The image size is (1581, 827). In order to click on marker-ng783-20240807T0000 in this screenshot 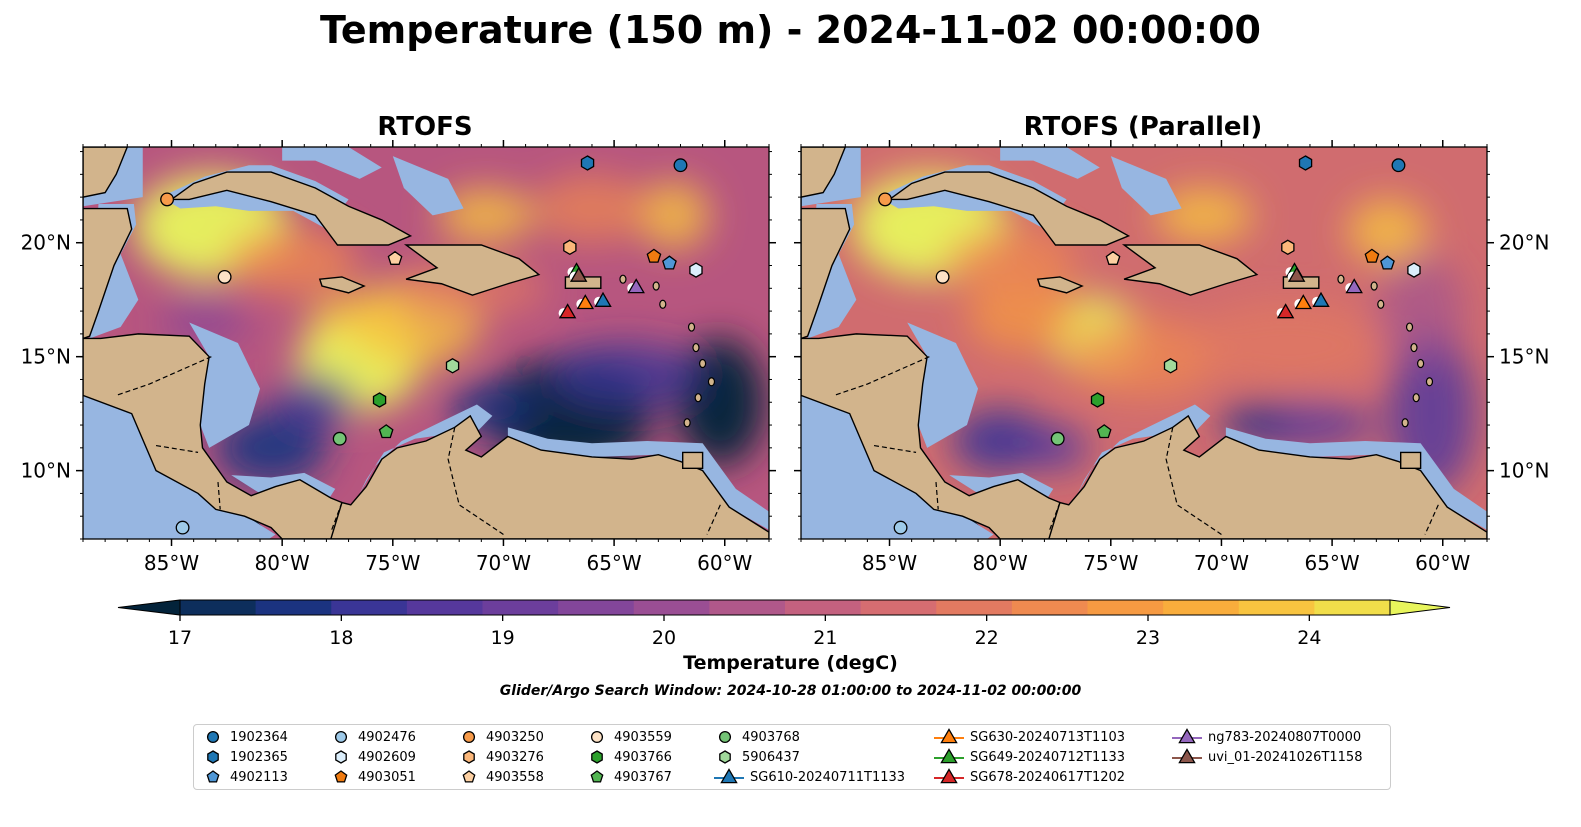, I will do `click(1354, 286)`.